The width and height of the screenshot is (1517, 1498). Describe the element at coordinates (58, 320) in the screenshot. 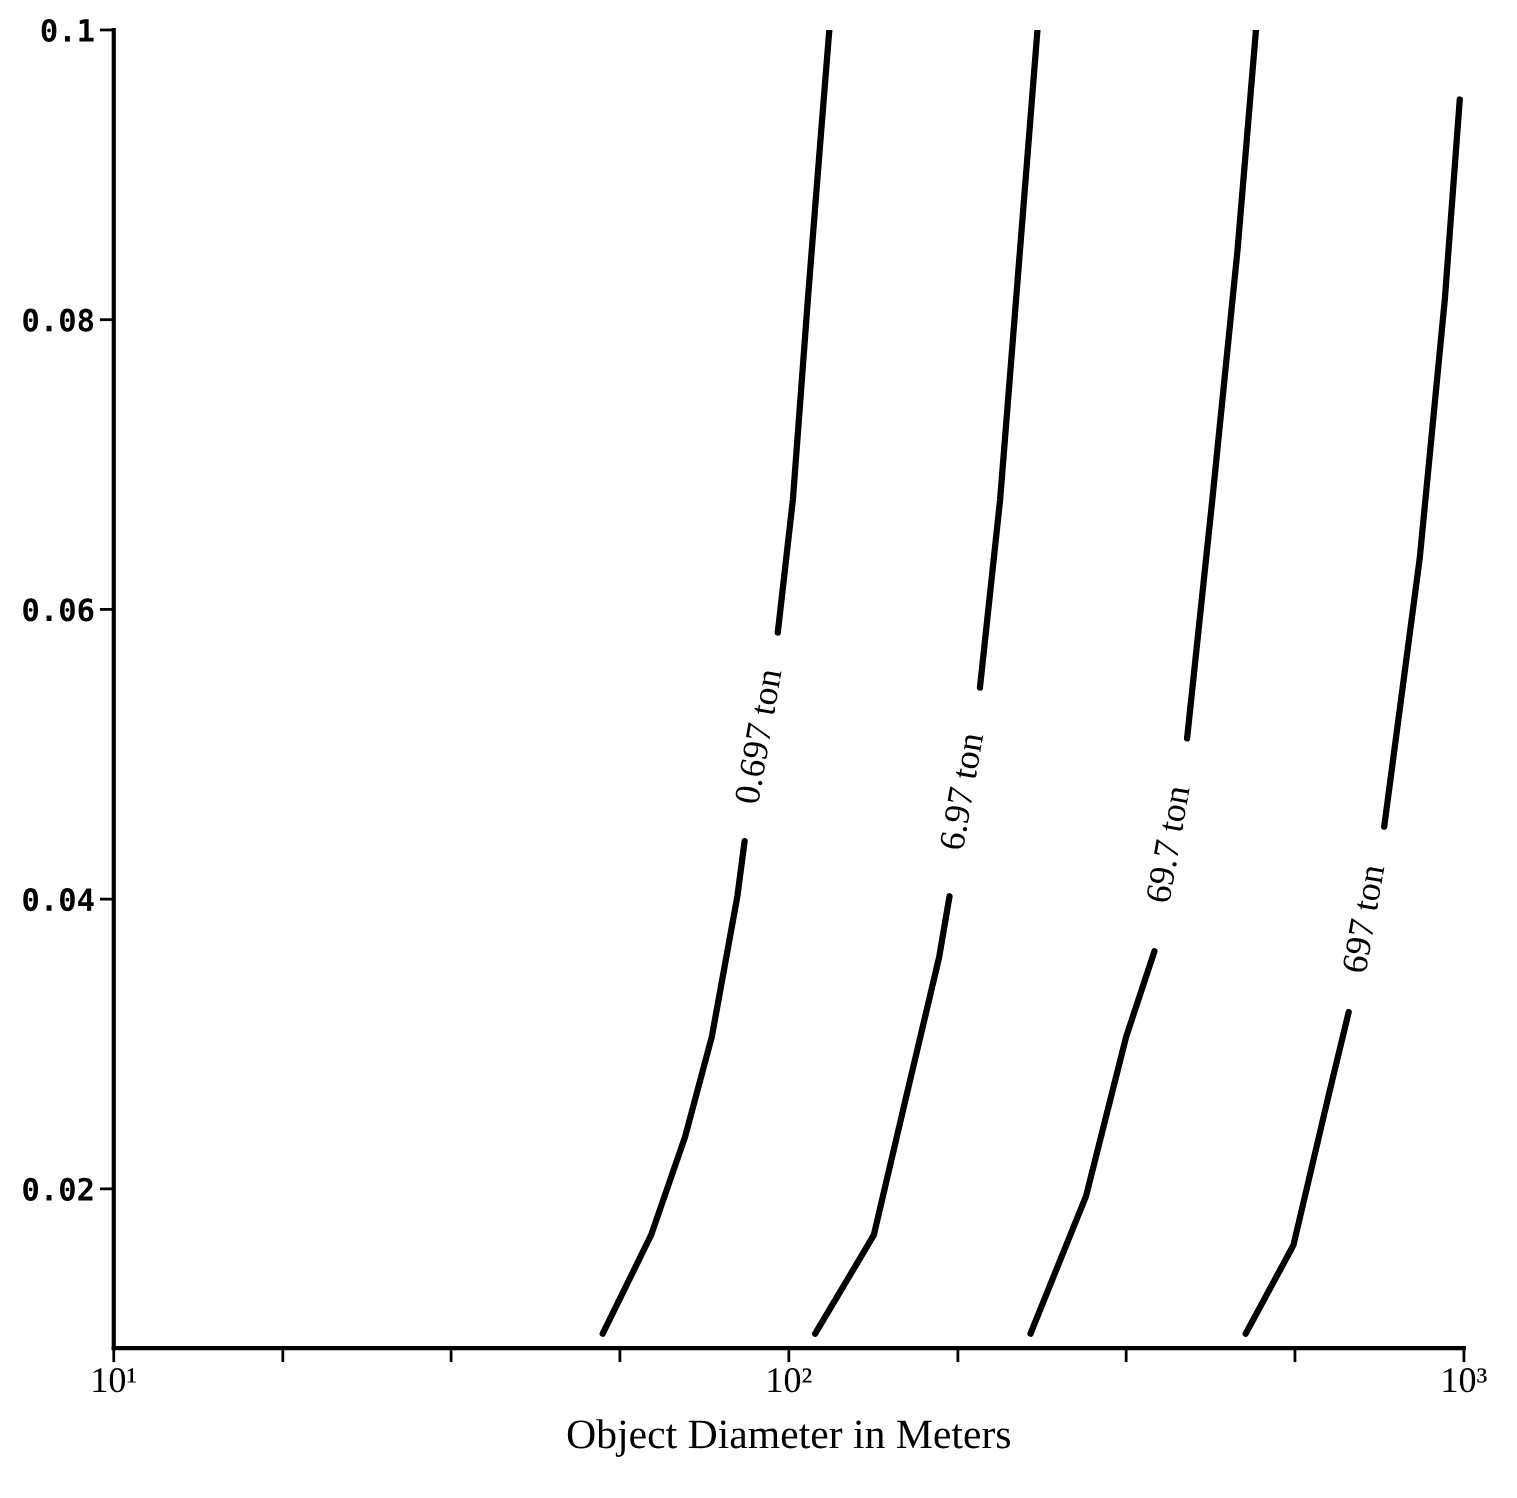

I see `y-tick-label: 0.08` at that location.